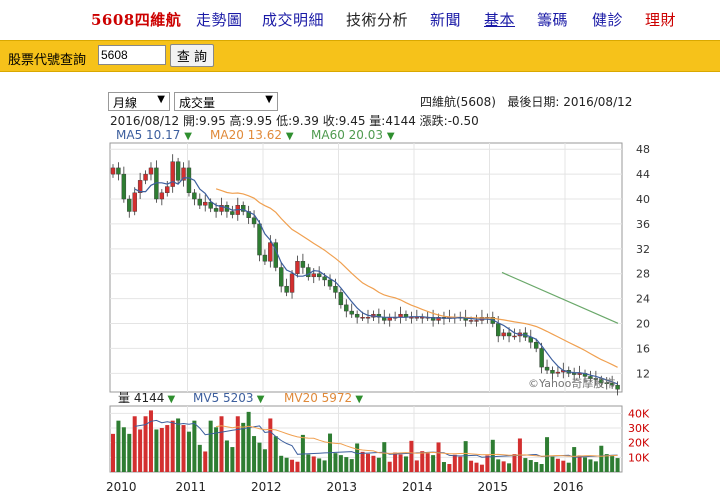 The width and height of the screenshot is (720, 501). What do you see at coordinates (417, 441) in the screenshot?
I see `mv20-line` at bounding box center [417, 441].